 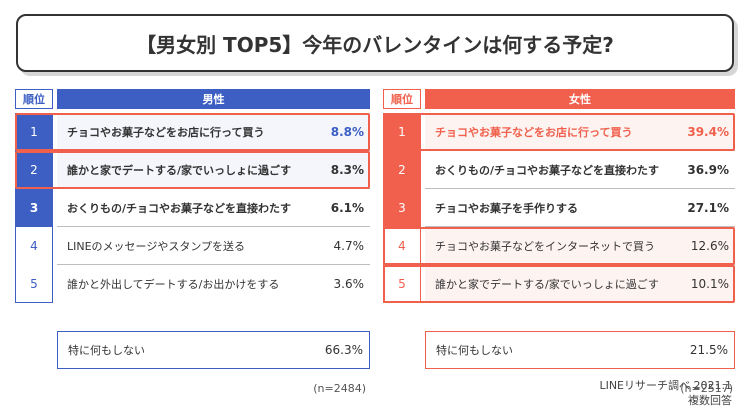 What do you see at coordinates (343, 350) in the screenshot?
I see `none-value: 66.3%` at bounding box center [343, 350].